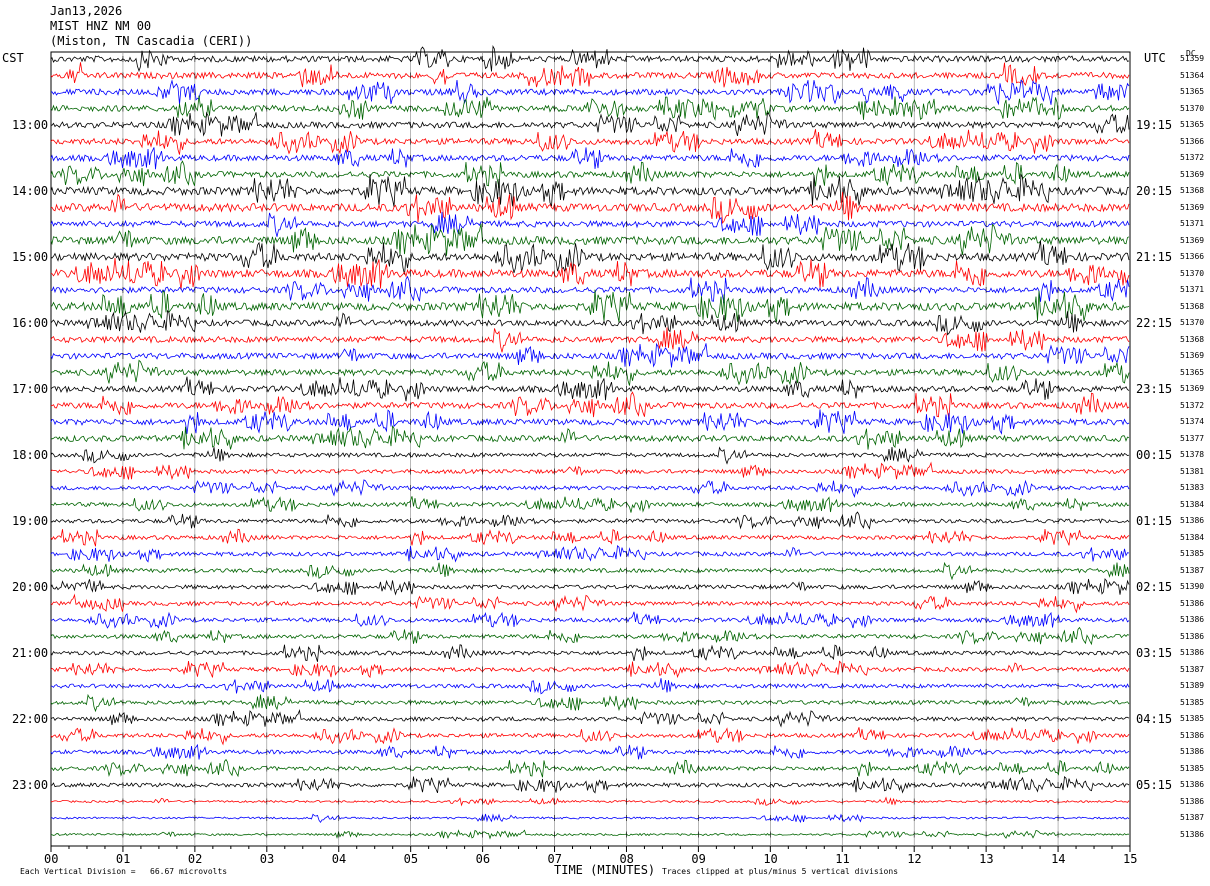 The height and width of the screenshot is (886, 1210). I want to click on cst-hour-label: 21:00, so click(30, 653).